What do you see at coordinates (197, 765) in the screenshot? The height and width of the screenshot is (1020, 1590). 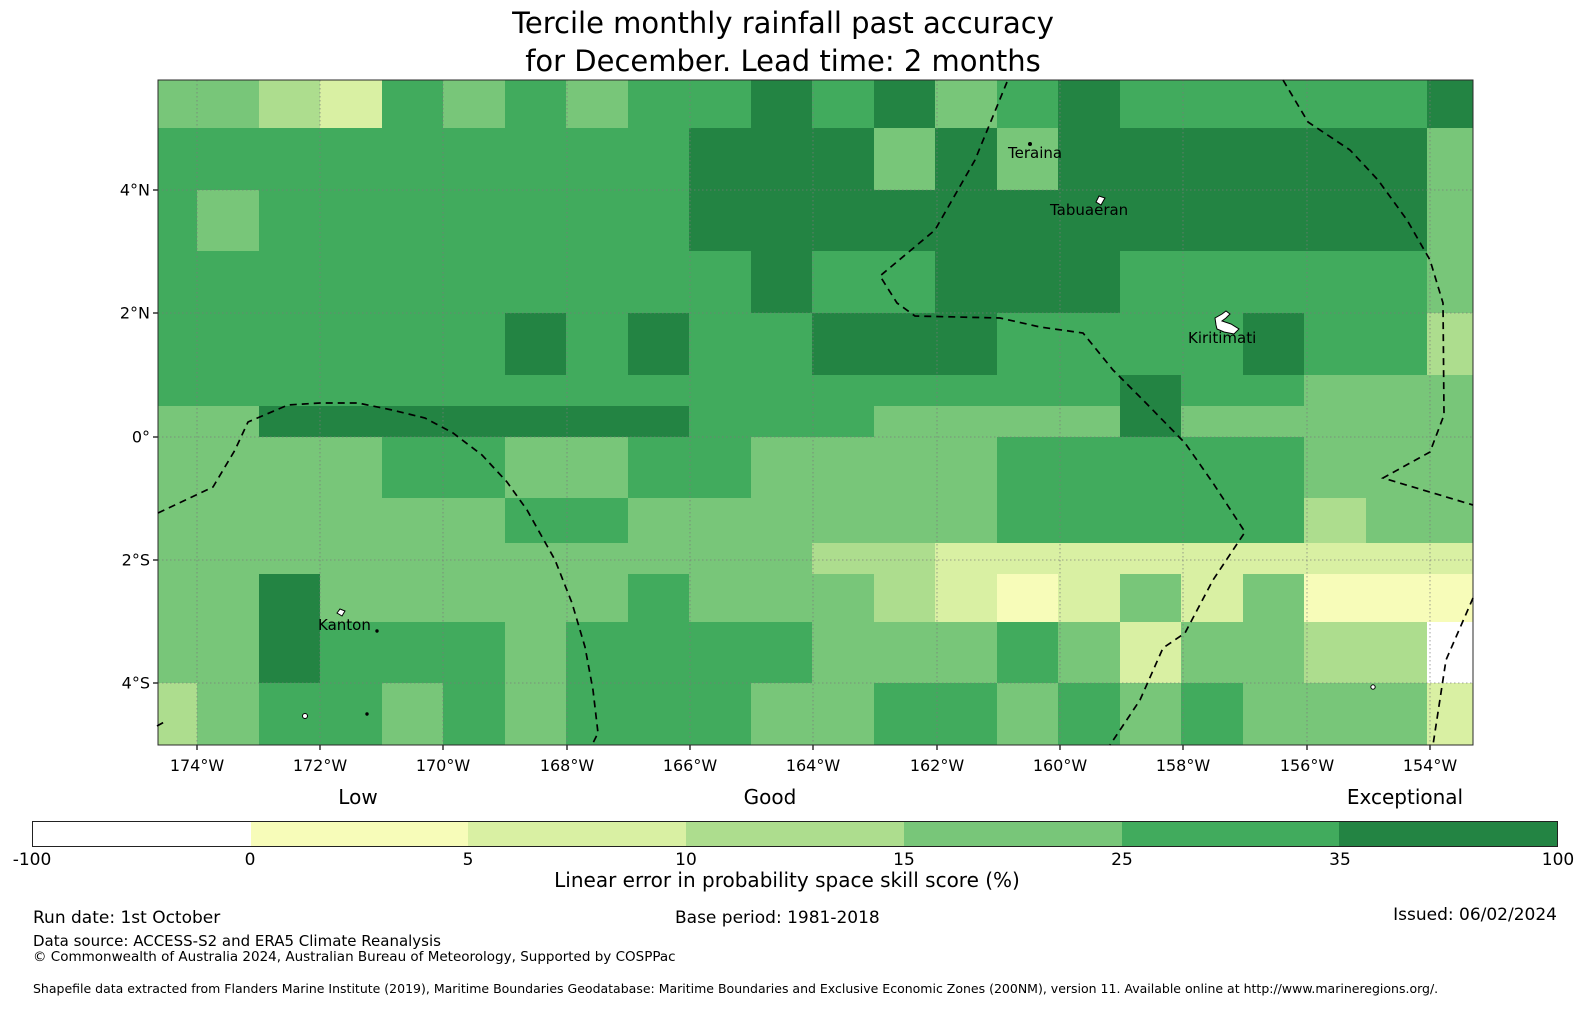 I see `lon-tick-label: 174°W` at bounding box center [197, 765].